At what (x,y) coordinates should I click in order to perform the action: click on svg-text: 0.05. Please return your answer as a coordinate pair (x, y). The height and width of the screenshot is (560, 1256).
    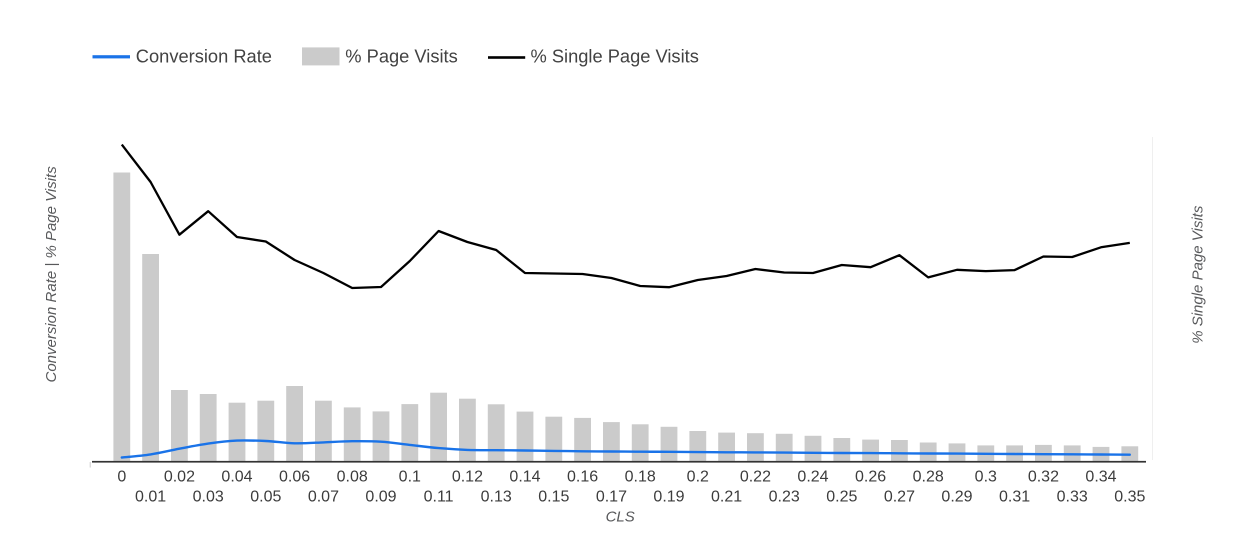
    Looking at the image, I should click on (265, 496).